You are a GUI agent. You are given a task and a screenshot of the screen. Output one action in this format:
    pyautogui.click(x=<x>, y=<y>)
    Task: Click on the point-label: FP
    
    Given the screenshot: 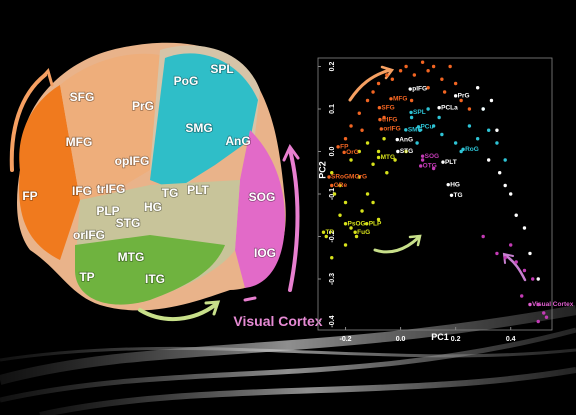 What is the action you would take?
    pyautogui.click(x=344, y=147)
    